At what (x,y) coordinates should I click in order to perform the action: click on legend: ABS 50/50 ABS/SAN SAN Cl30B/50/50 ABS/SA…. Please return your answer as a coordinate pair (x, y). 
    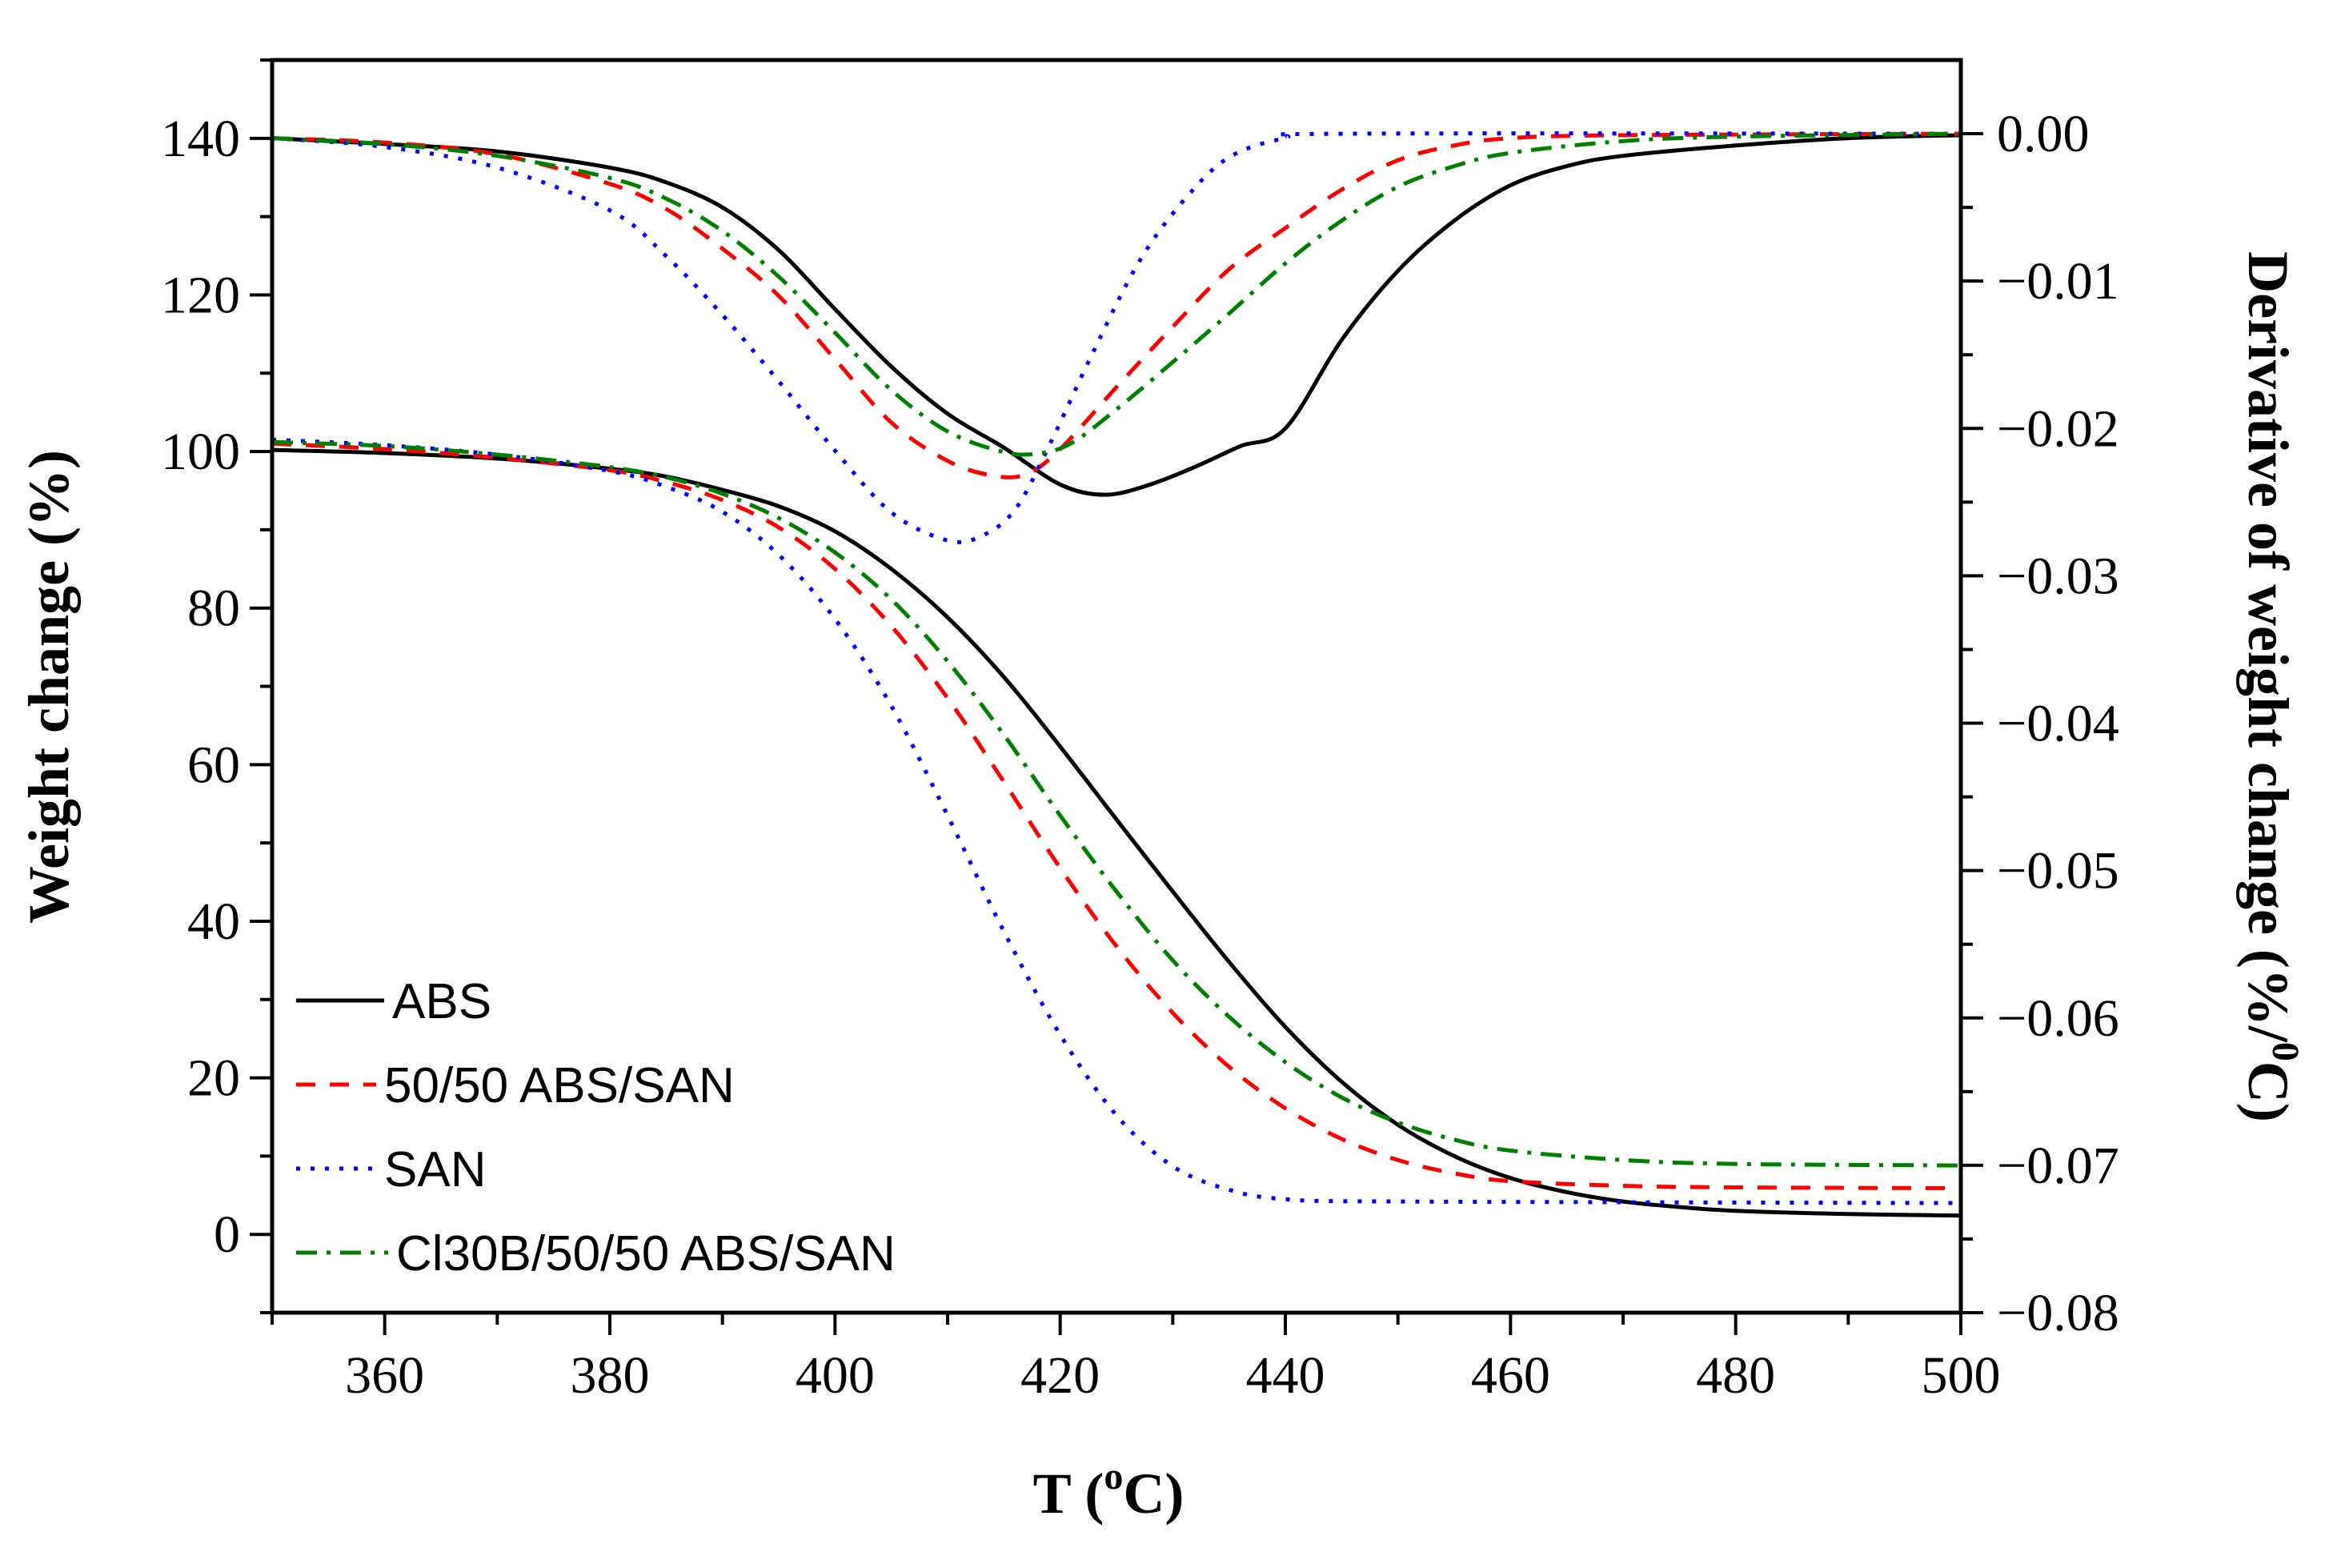
    Looking at the image, I should click on (596, 1127).